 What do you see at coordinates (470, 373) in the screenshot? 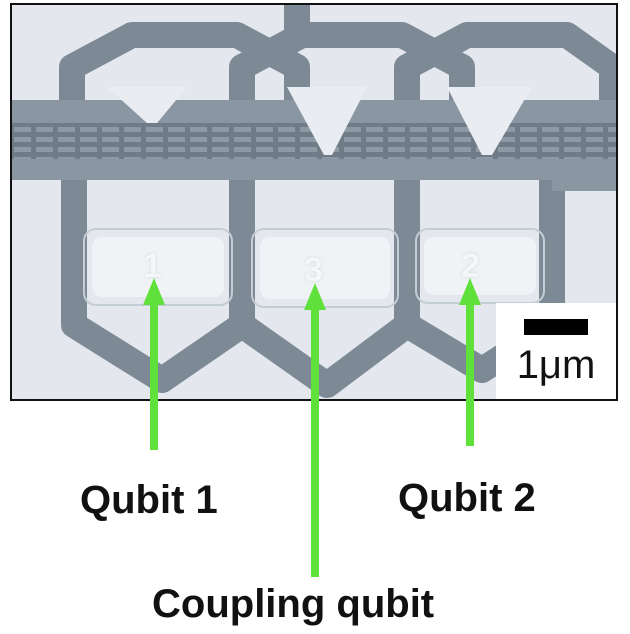
I see `arrow-qubit2-shaft` at bounding box center [470, 373].